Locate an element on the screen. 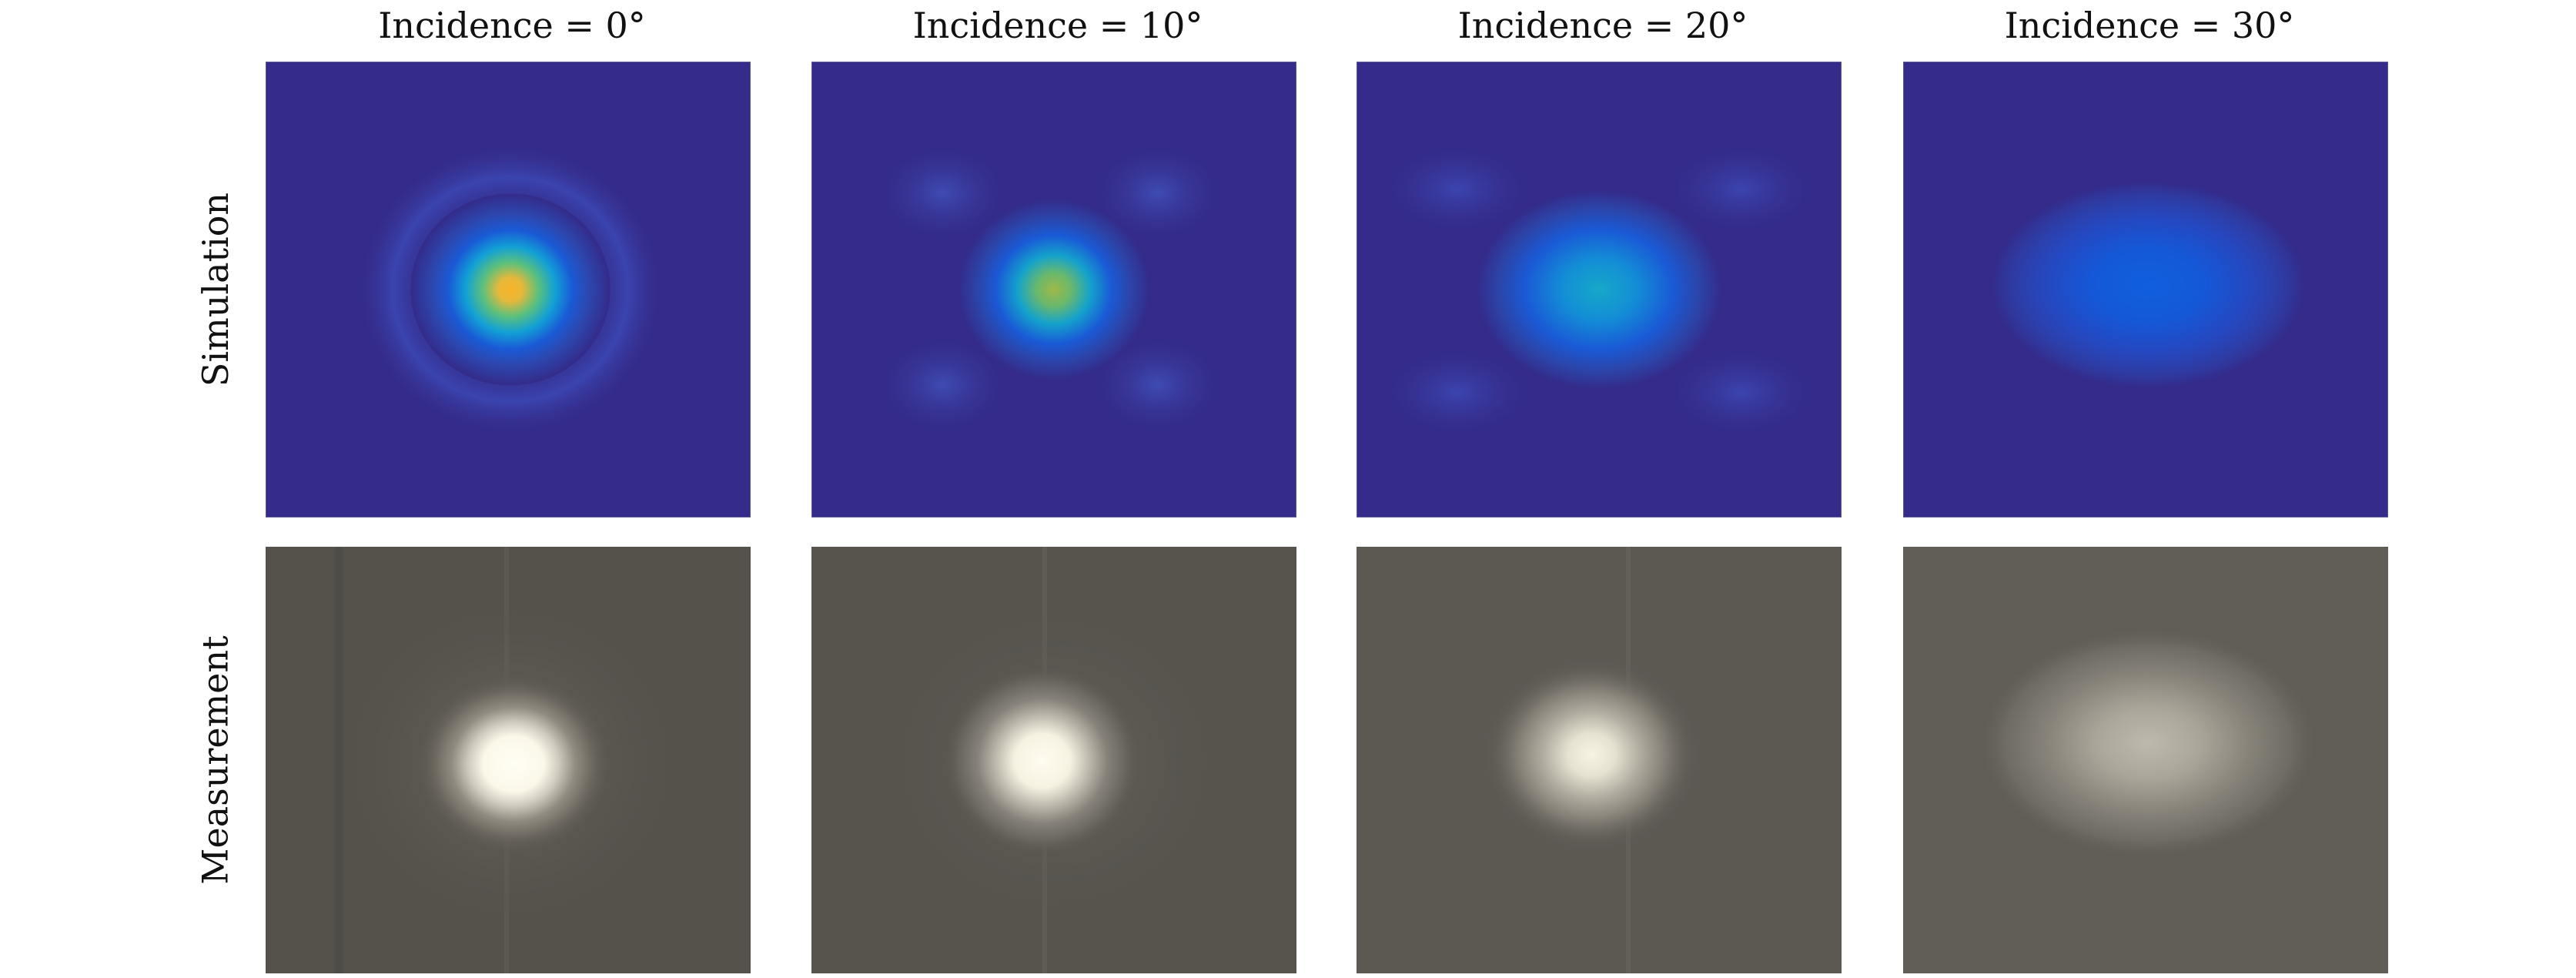 The image size is (2576, 978). row-label-measurement: Measurement is located at coordinates (216, 760).